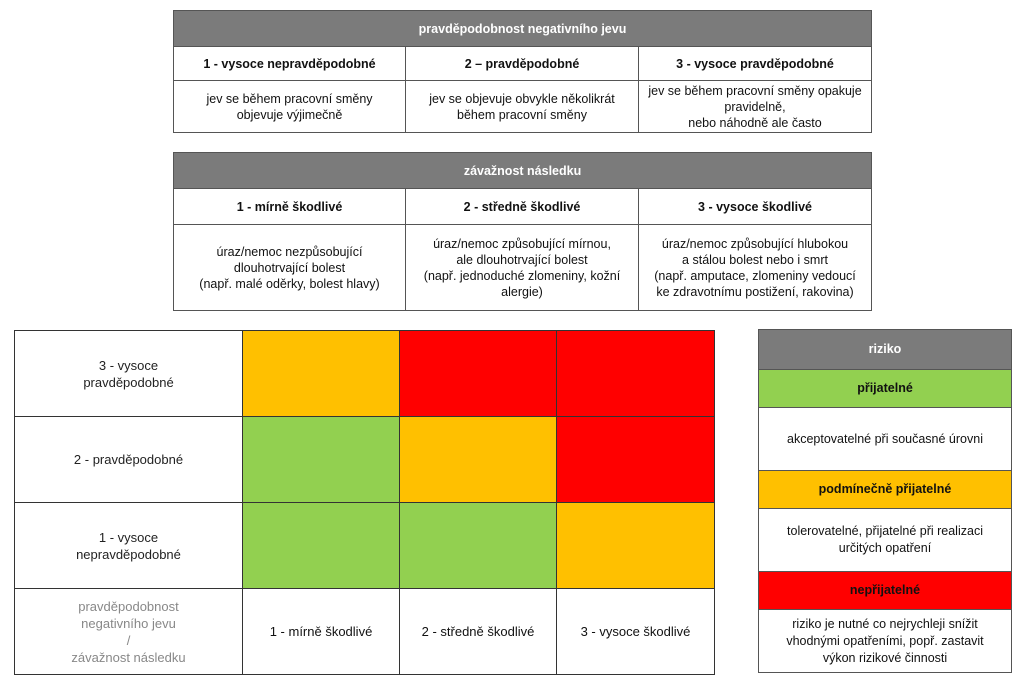 The width and height of the screenshot is (1024, 687). What do you see at coordinates (478, 631) in the screenshot?
I see `matrix-col-label-2: 2 - středně škodlivé` at bounding box center [478, 631].